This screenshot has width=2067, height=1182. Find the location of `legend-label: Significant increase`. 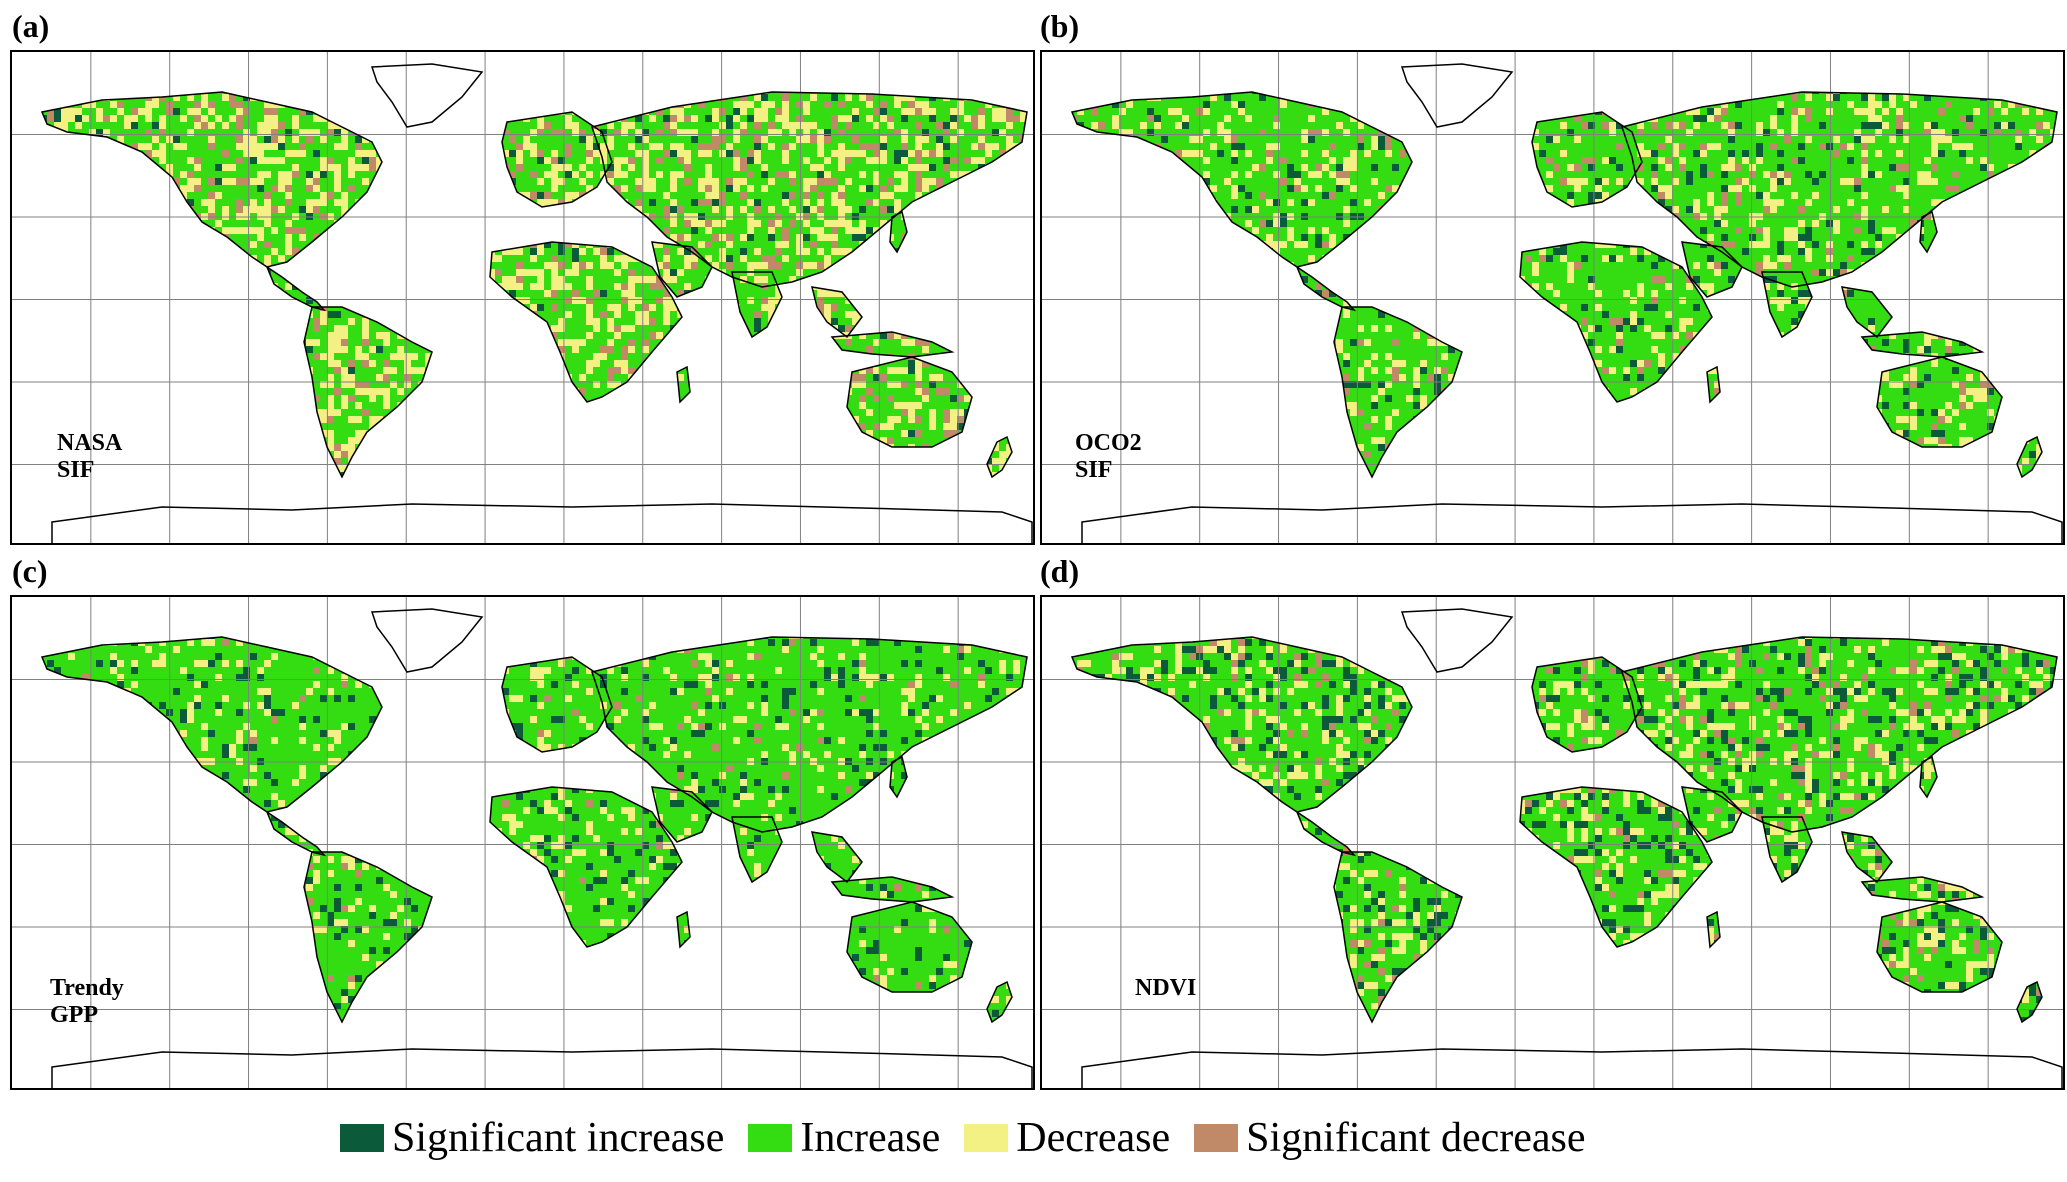

legend-label: Significant increase is located at coordinates (558, 1138).